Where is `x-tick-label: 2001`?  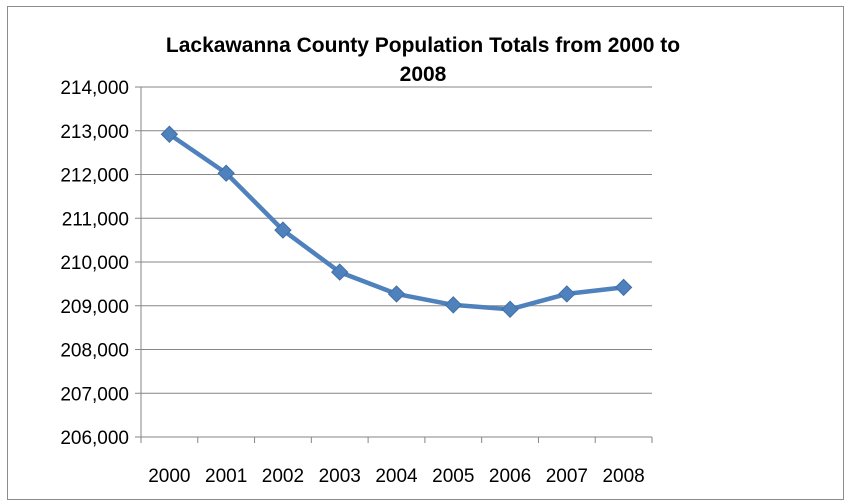
x-tick-label: 2001 is located at coordinates (226, 476).